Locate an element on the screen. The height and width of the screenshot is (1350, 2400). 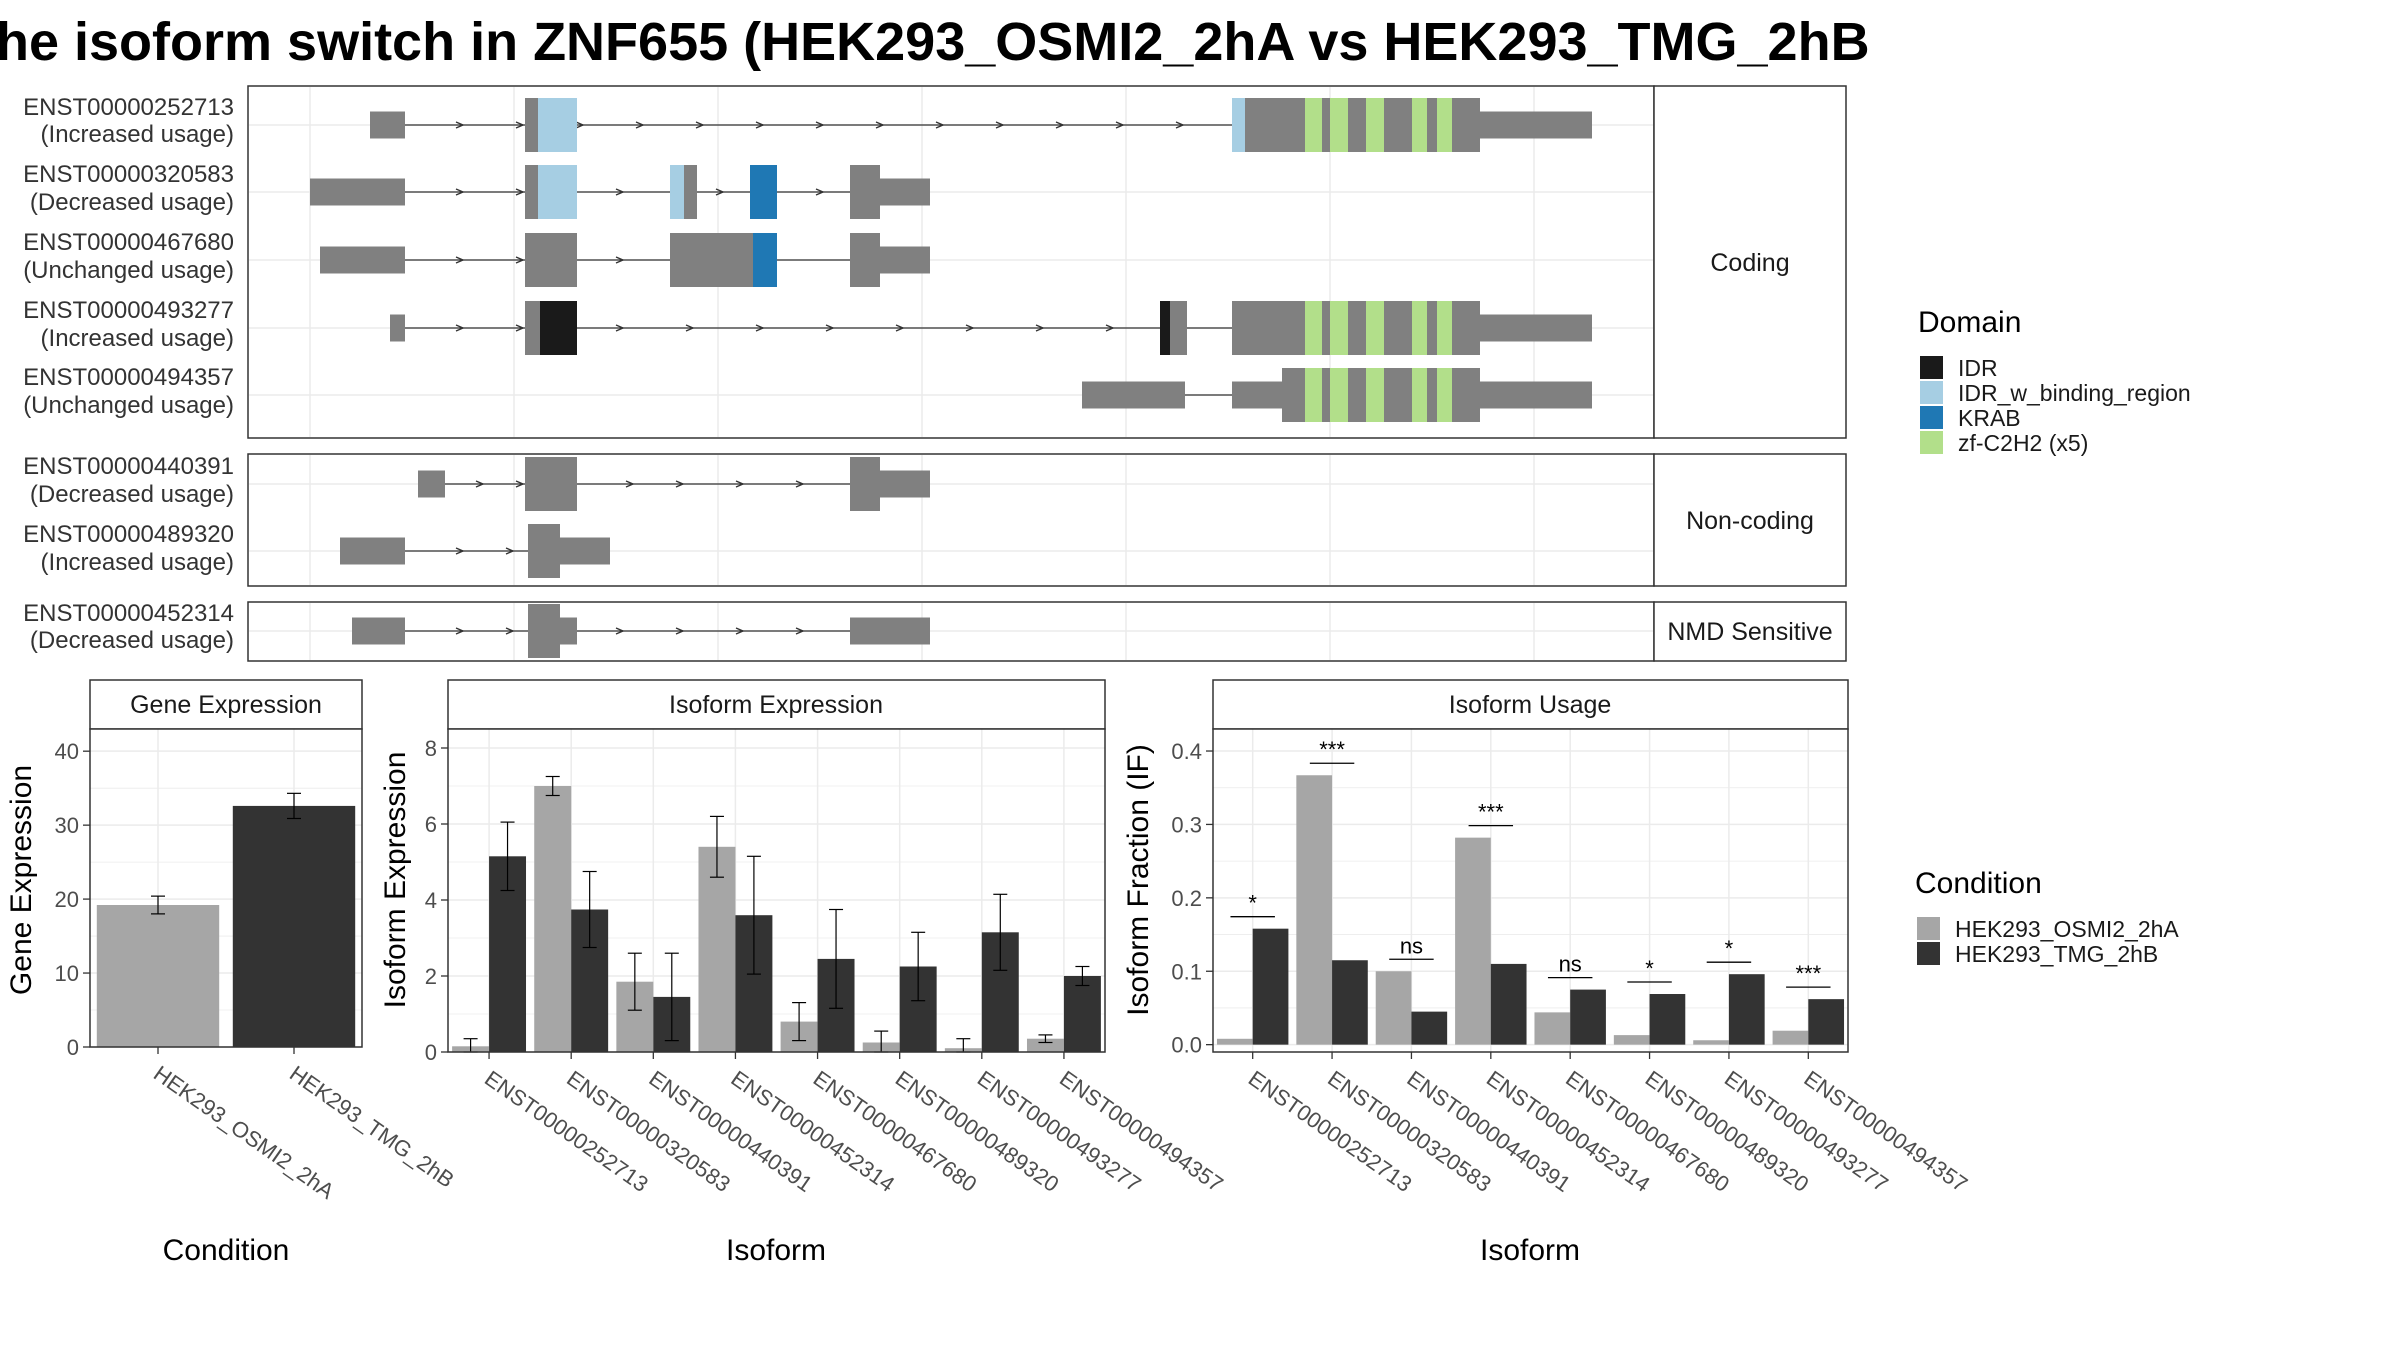
facet-strip-nmd is located at coordinates (1750, 631).